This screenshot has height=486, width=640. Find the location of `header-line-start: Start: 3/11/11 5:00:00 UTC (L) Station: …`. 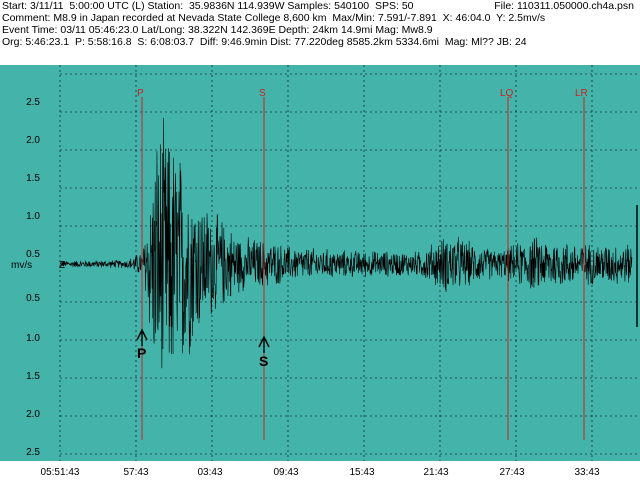

header-line-start: Start: 3/11/11 5:00:00 UTC (L) Station: … is located at coordinates (208, 6).